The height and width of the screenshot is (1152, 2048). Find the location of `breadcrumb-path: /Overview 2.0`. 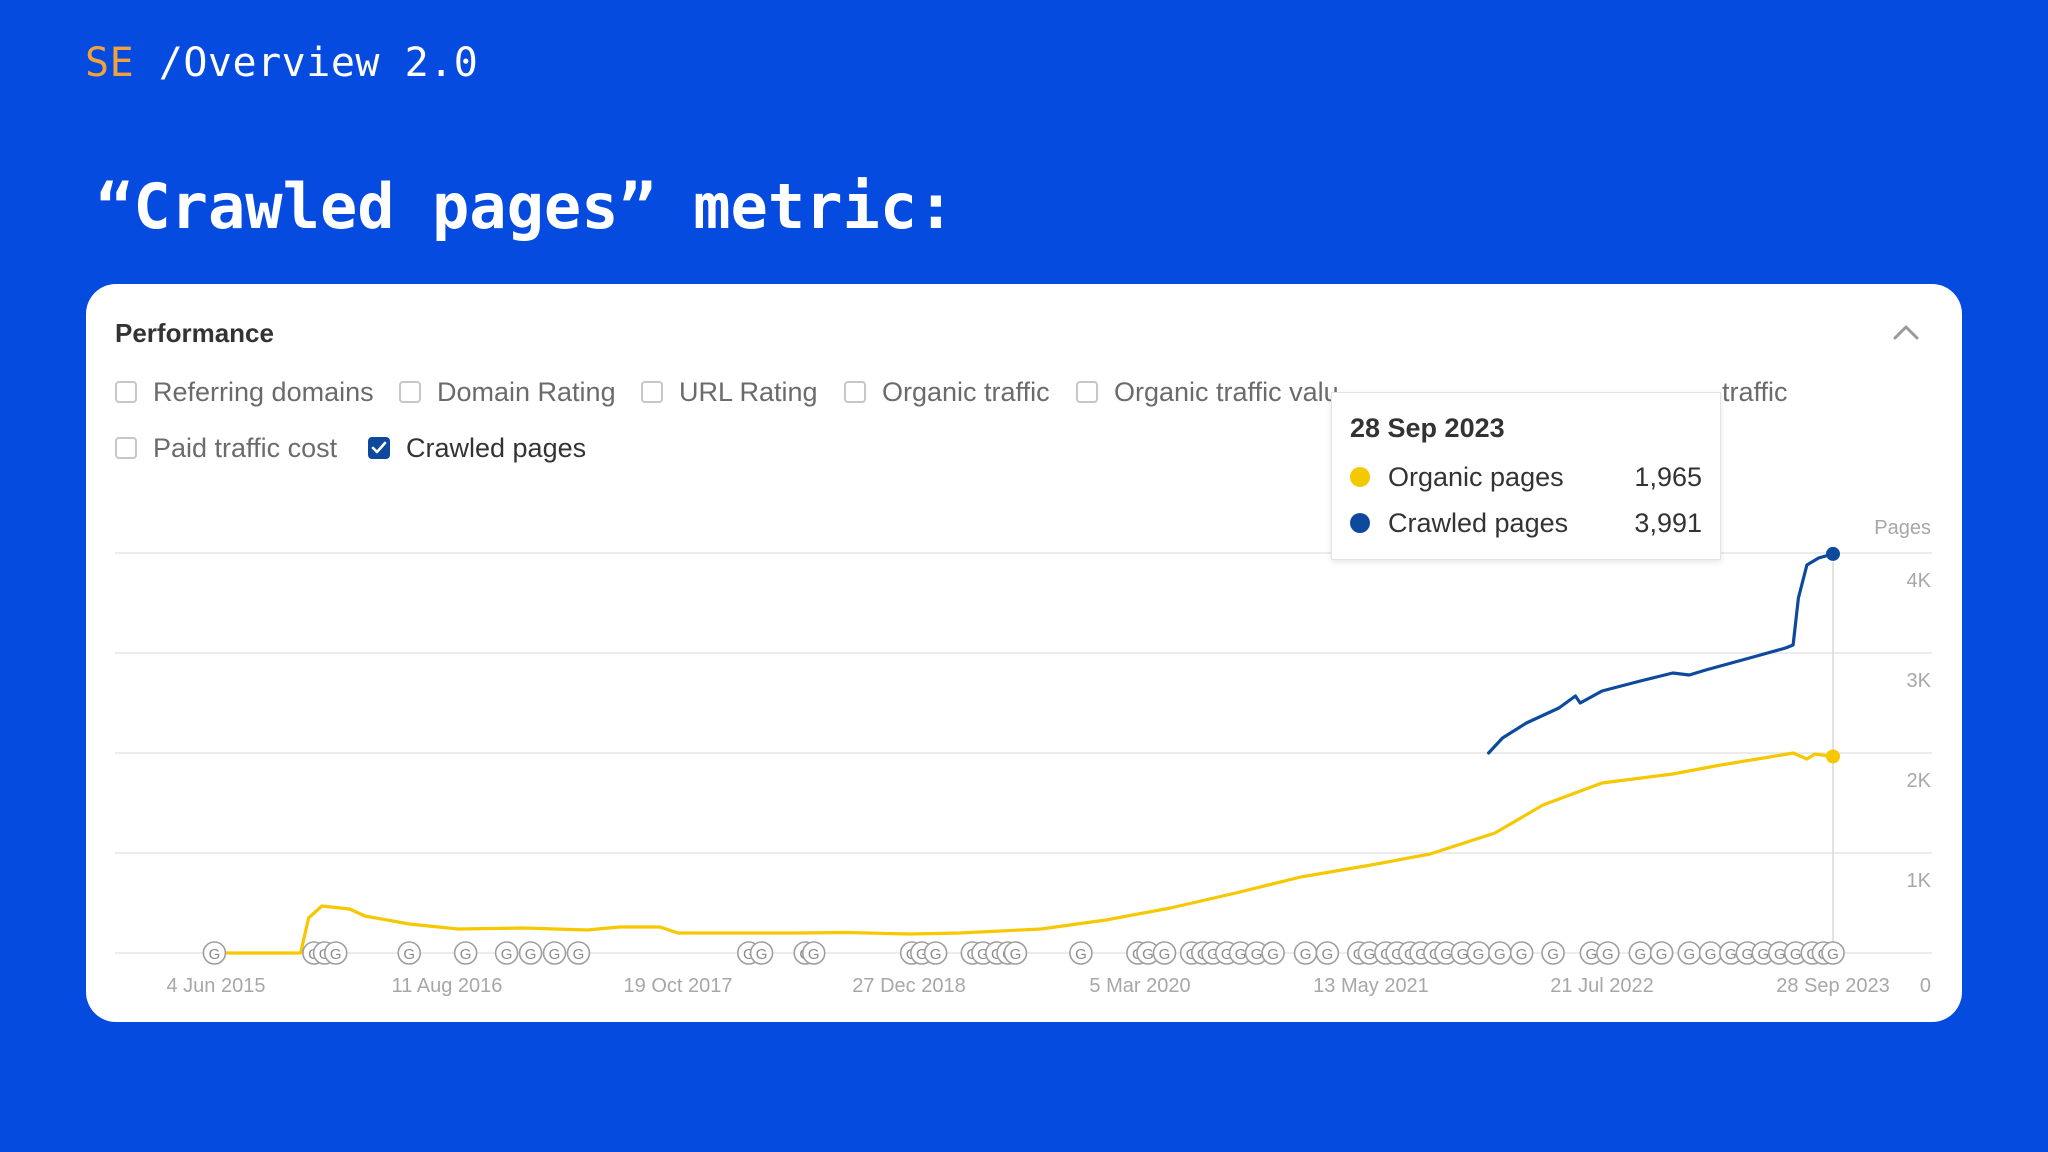

breadcrumb-path: /Overview 2.0 is located at coordinates (318, 63).